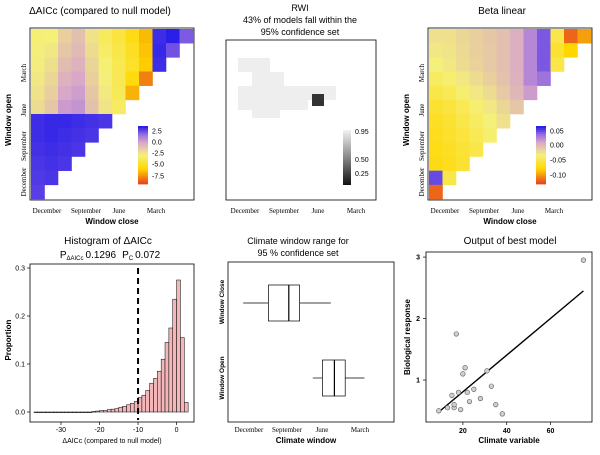 The image size is (600, 455). Describe the element at coordinates (507, 431) in the screenshot. I see `x-tick-label: 40` at that location.